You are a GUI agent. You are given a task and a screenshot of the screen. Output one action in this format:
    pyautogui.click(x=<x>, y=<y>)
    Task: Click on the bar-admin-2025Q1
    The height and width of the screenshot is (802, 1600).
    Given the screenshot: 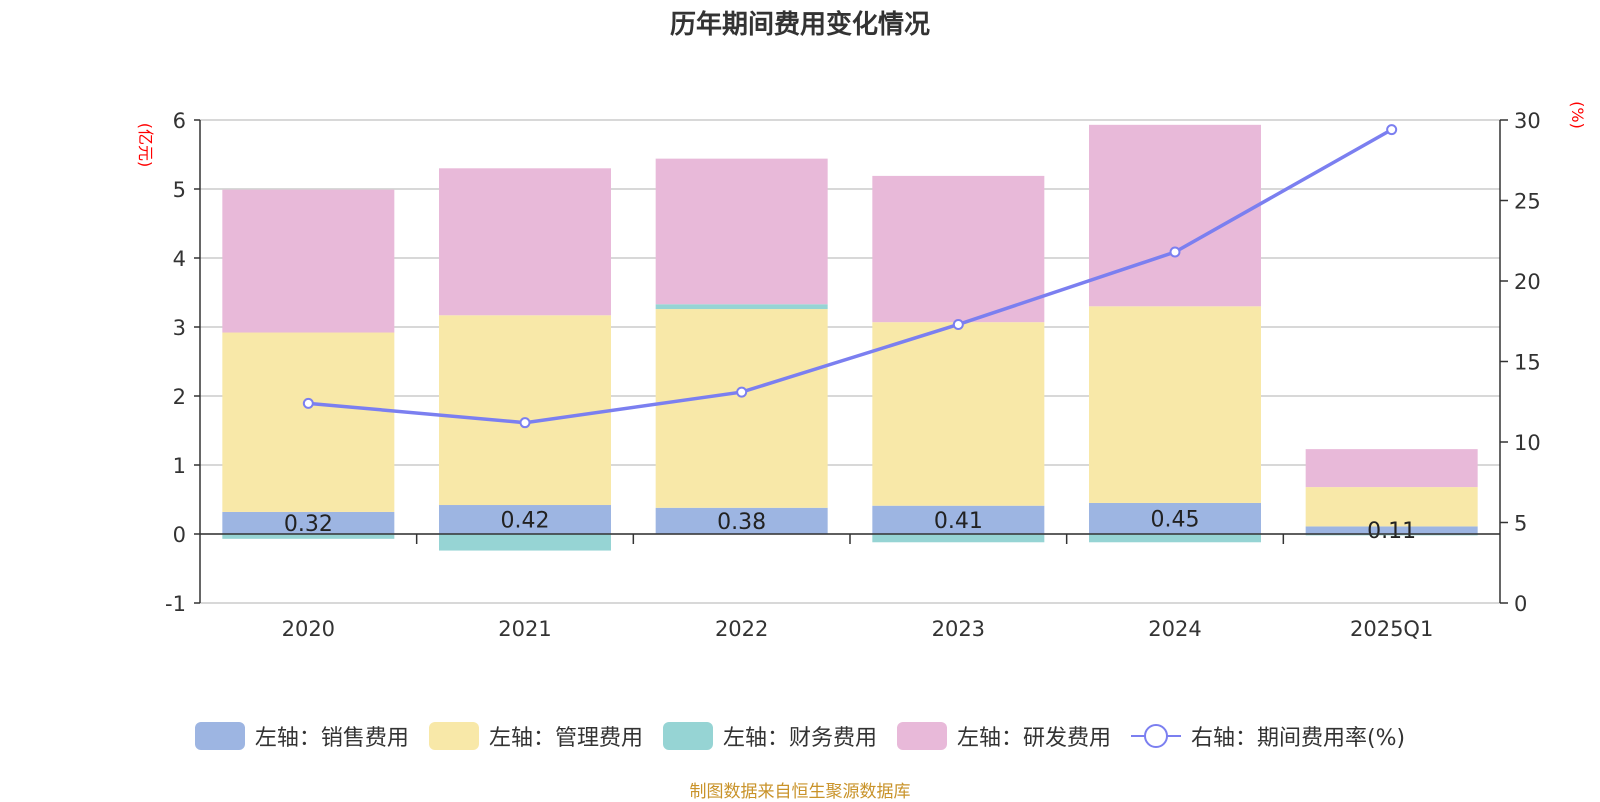 What is the action you would take?
    pyautogui.click(x=1391, y=507)
    